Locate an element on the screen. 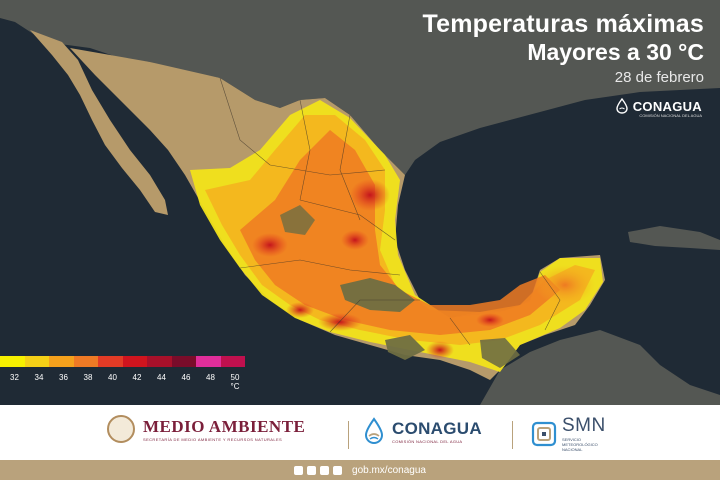  legend-ticks: 32 34 36 38 40 42 44 46 48 50 °C is located at coordinates (120, 382).